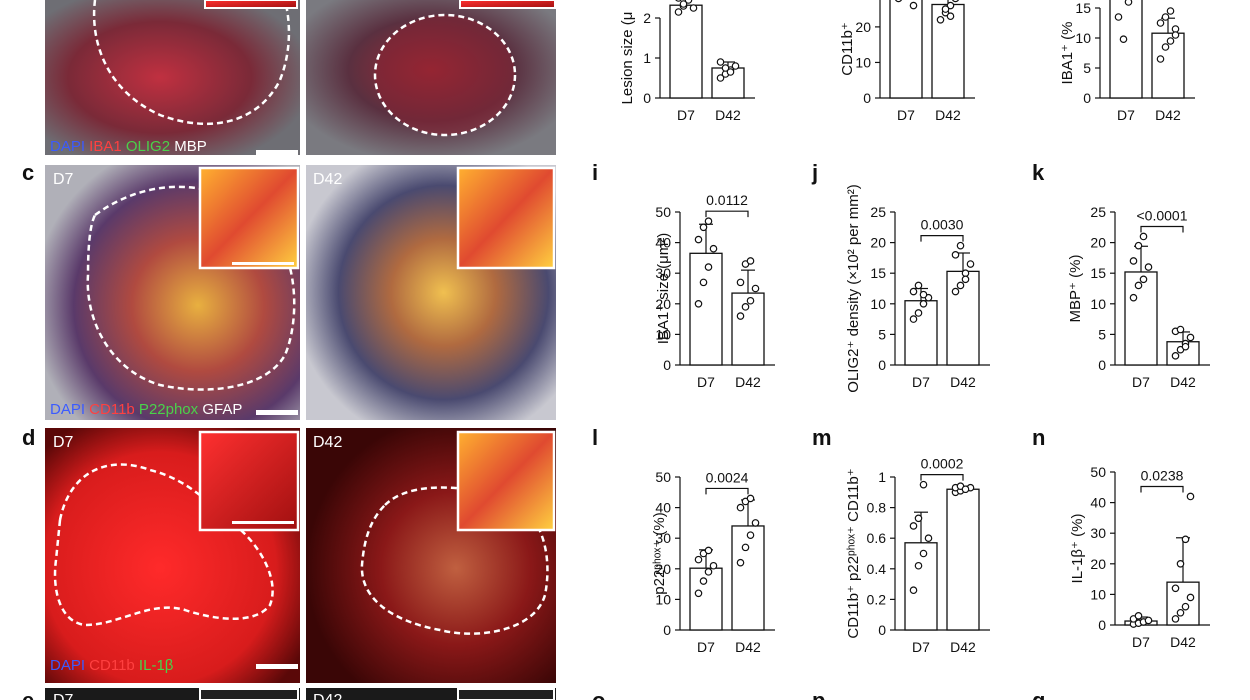  Describe the element at coordinates (822, 437) in the screenshot. I see `panel-letter-m: m` at that location.